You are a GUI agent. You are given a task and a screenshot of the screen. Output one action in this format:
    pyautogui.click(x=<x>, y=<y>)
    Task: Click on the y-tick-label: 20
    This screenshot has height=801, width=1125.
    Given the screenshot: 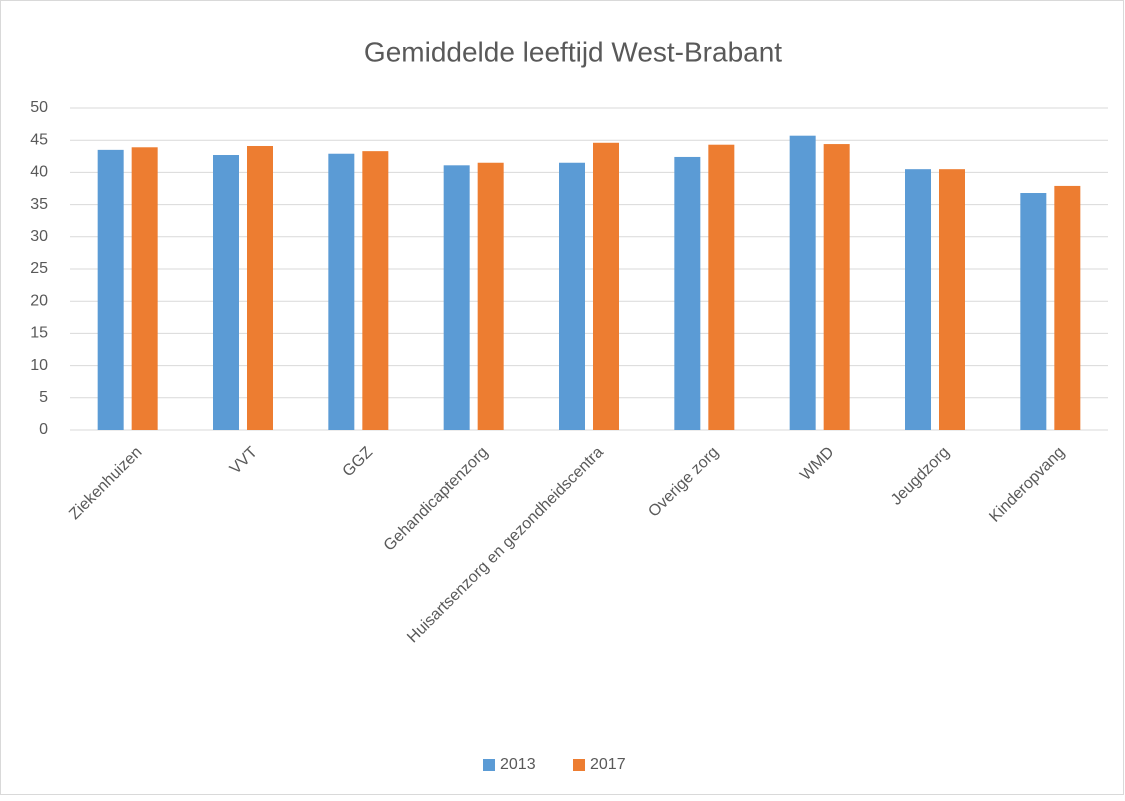 What is the action you would take?
    pyautogui.click(x=39, y=300)
    